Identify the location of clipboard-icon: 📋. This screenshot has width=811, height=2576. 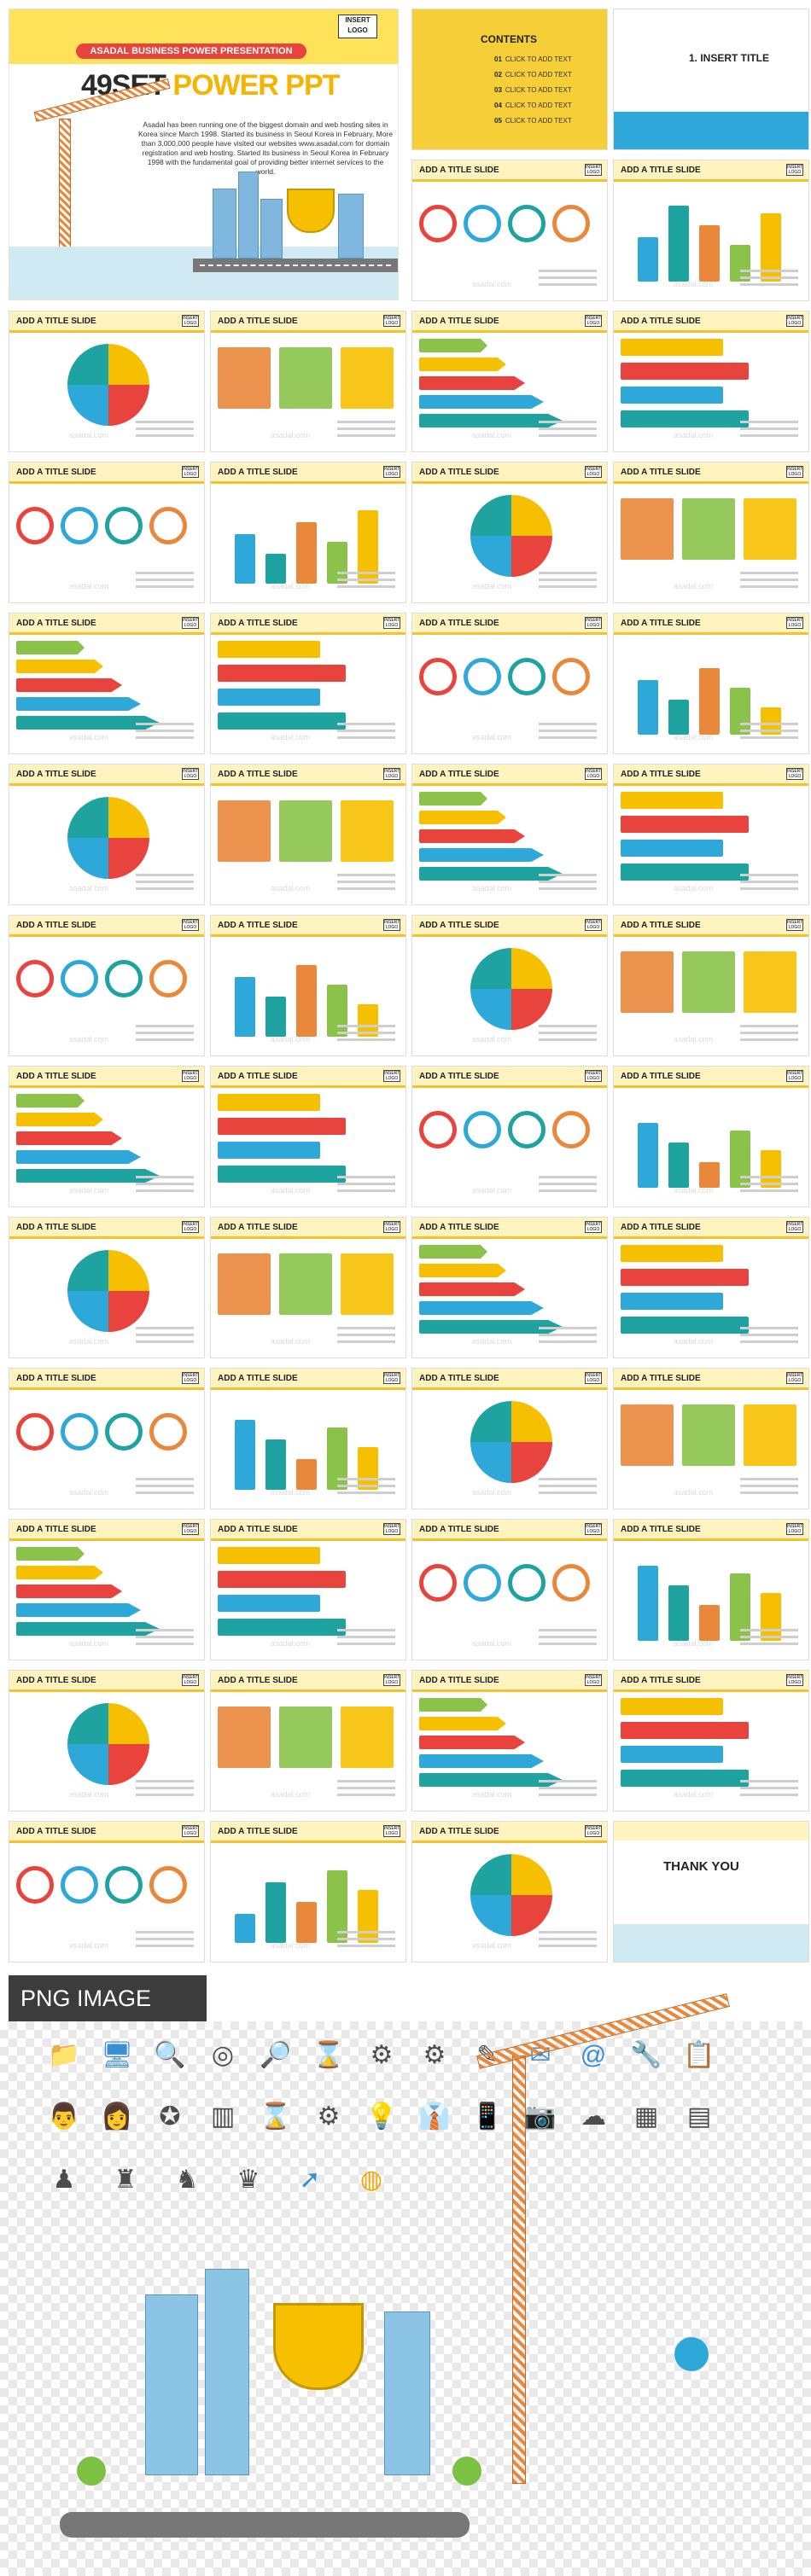
(699, 2055).